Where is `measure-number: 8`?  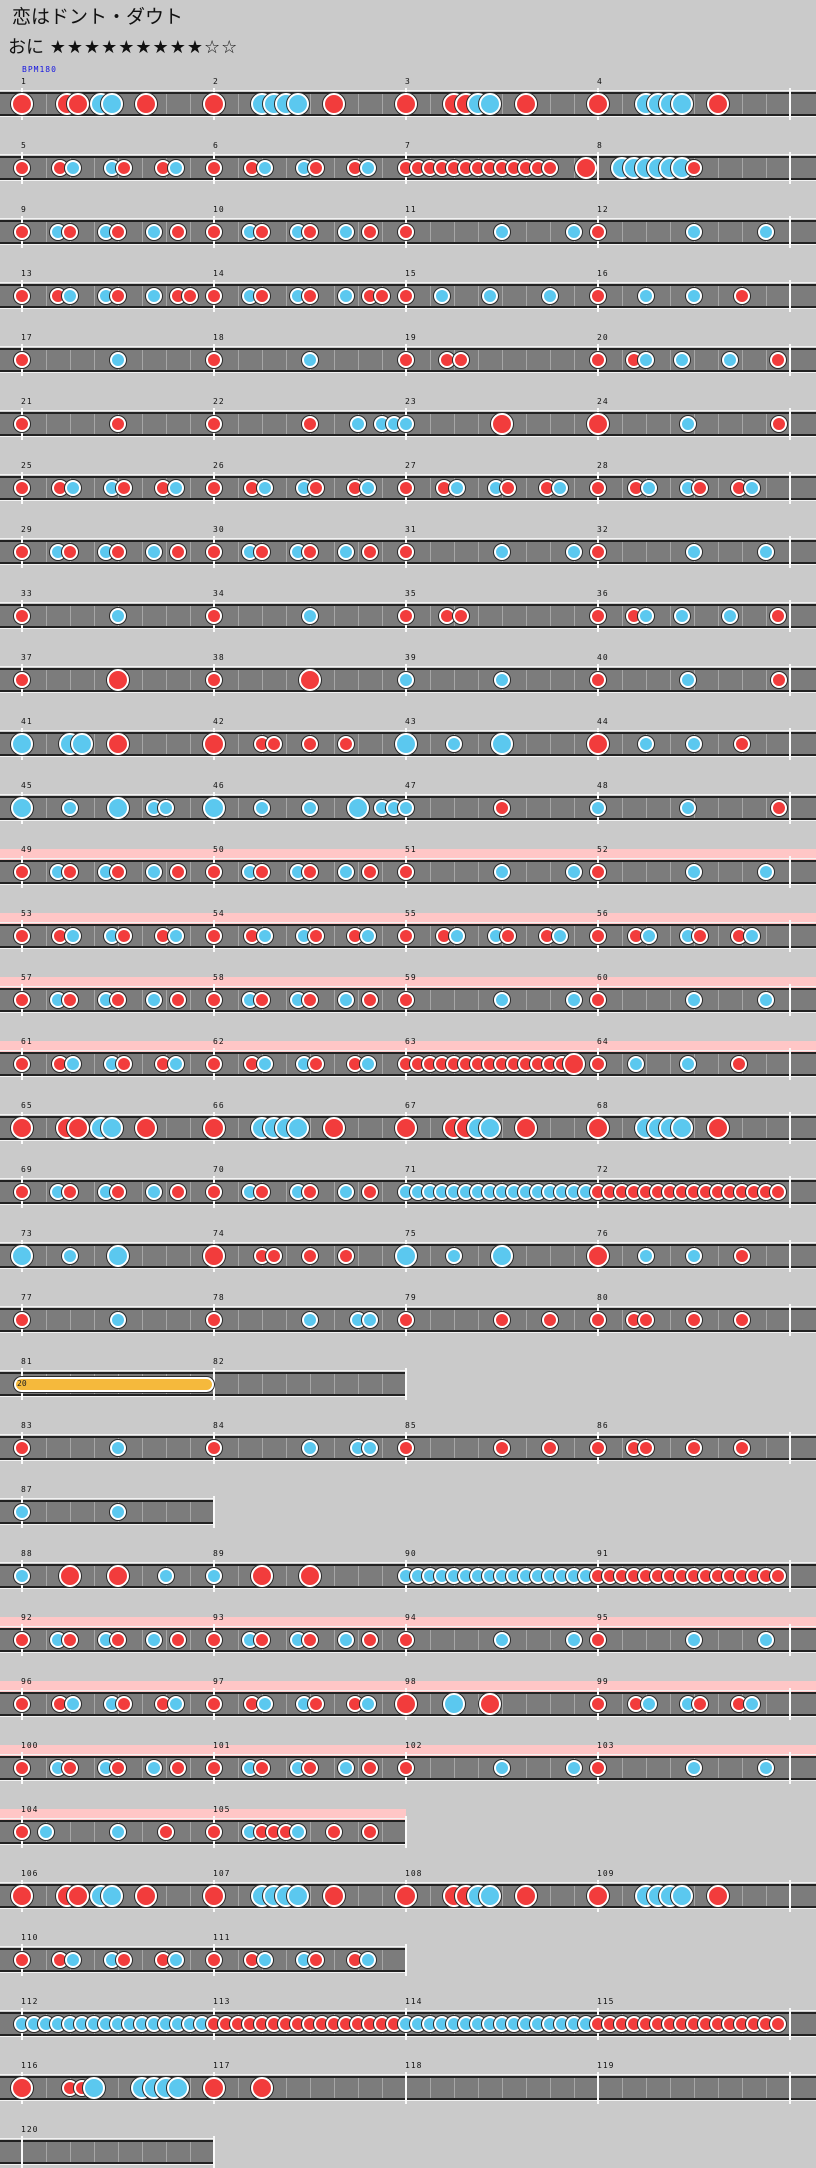
measure-number: 8 is located at coordinates (600, 145).